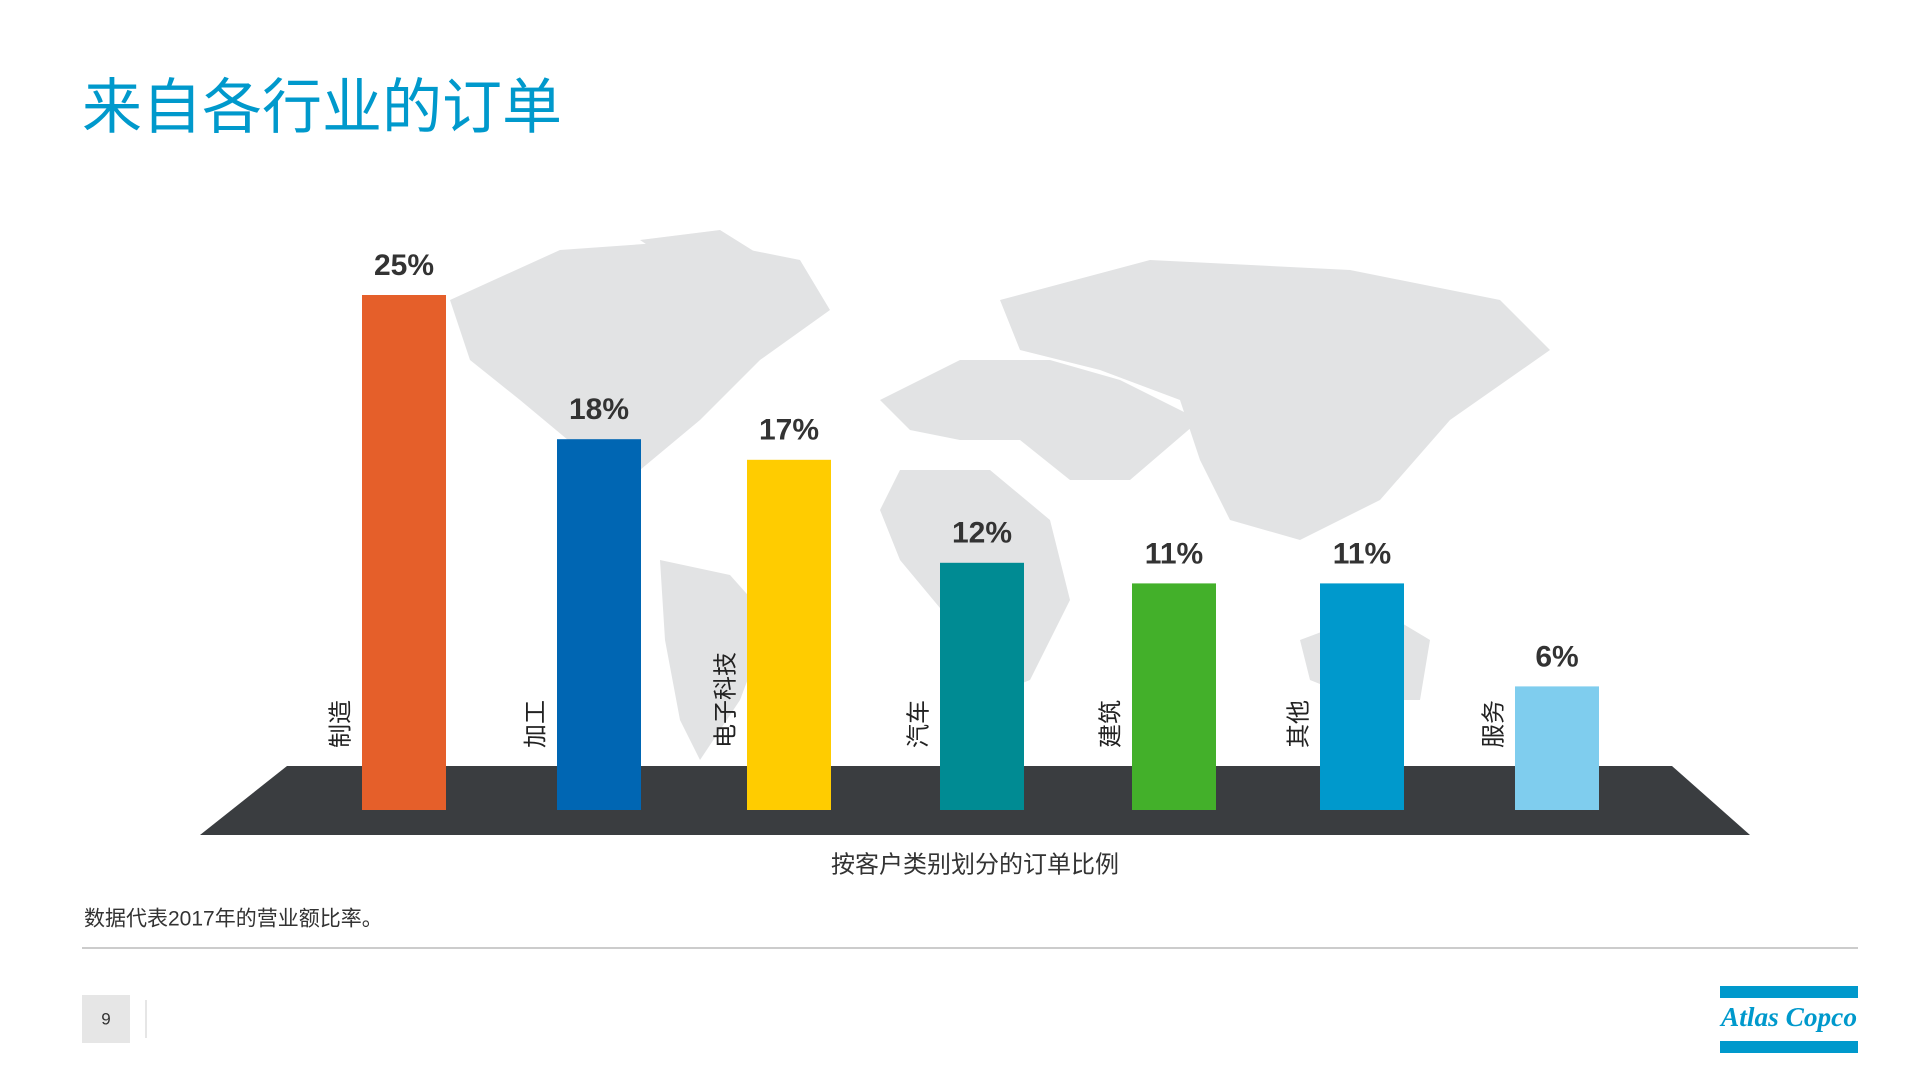  I want to click on value-label: 12%, so click(982, 533).